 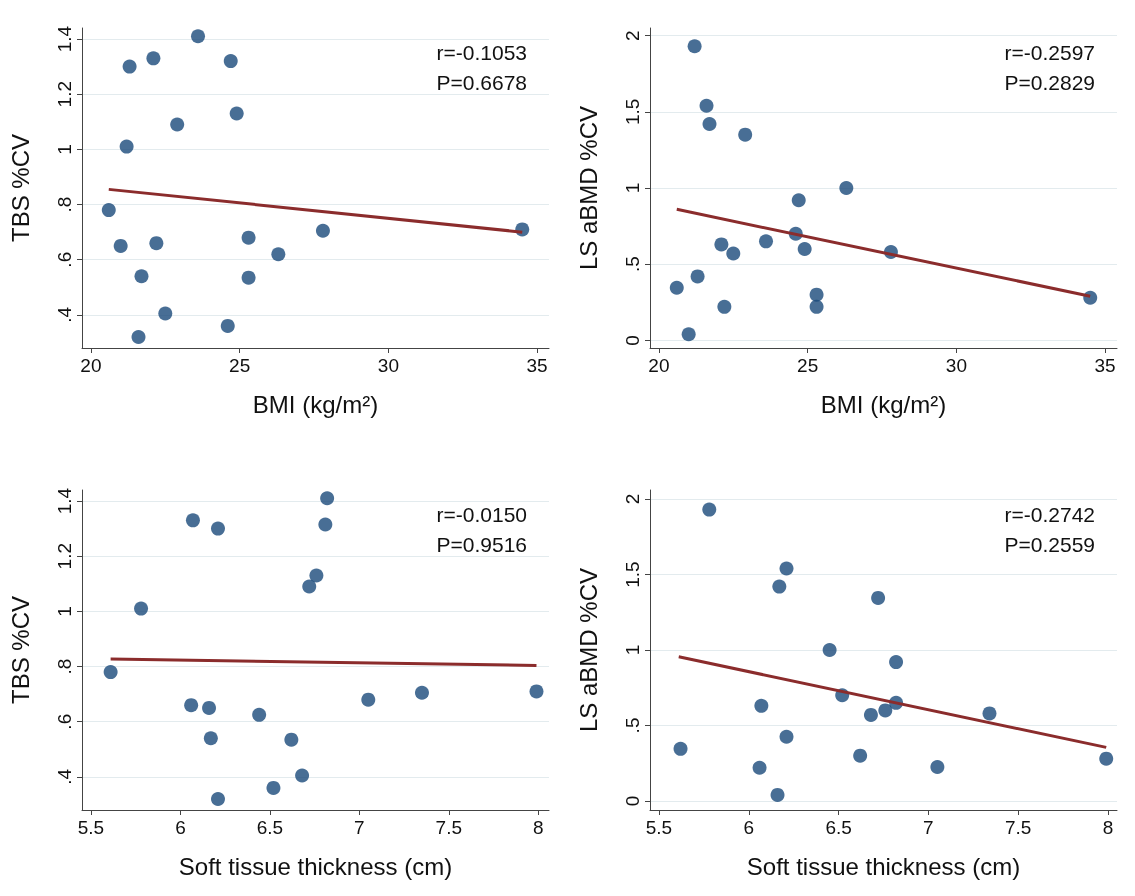 What do you see at coordinates (632, 264) in the screenshot?
I see `y-tick-label: .5` at bounding box center [632, 264].